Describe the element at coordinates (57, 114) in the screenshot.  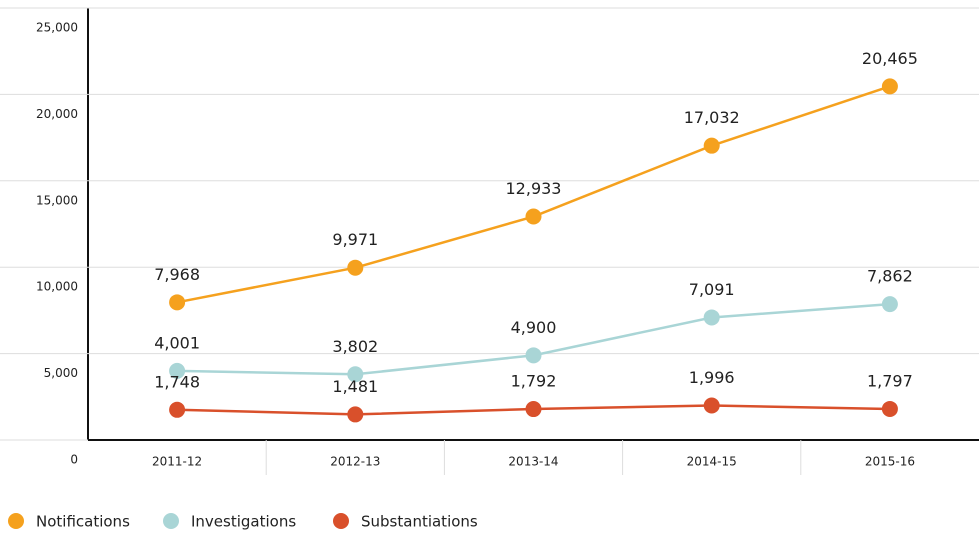
I see `y-tick-label: 20,000` at that location.